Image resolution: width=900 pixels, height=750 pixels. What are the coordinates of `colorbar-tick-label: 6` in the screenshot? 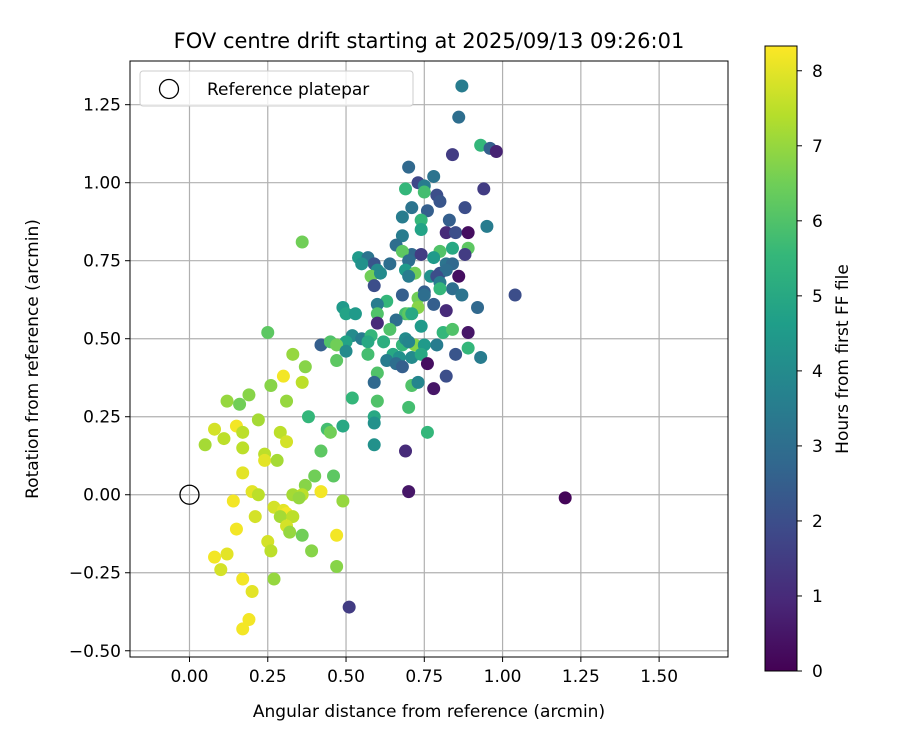 It's located at (817, 222).